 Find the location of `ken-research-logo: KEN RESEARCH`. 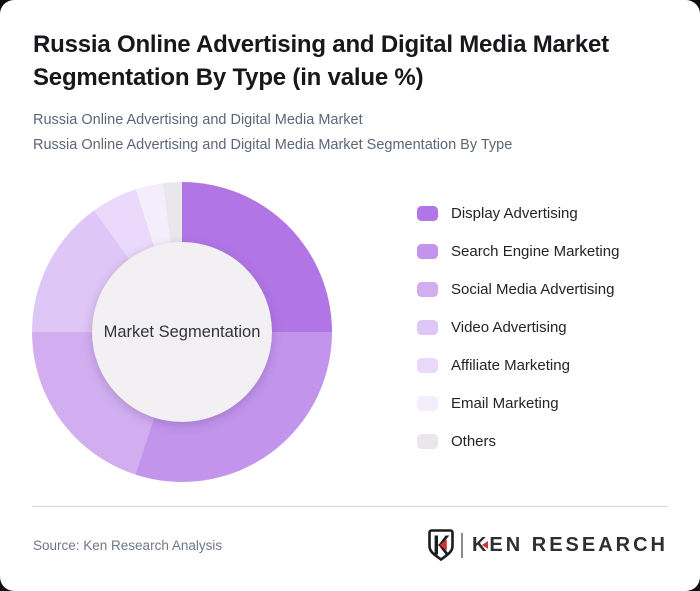

ken-research-logo: KEN RESEARCH is located at coordinates (548, 545).